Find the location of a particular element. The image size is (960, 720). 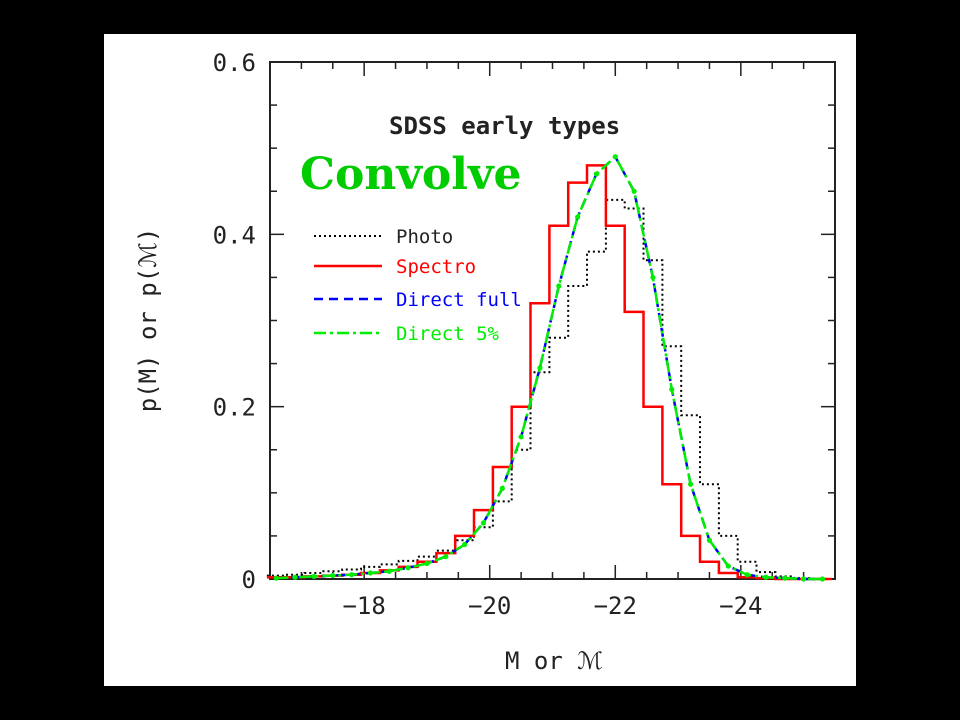

y-tick-label: 0.4 is located at coordinates (234, 235).